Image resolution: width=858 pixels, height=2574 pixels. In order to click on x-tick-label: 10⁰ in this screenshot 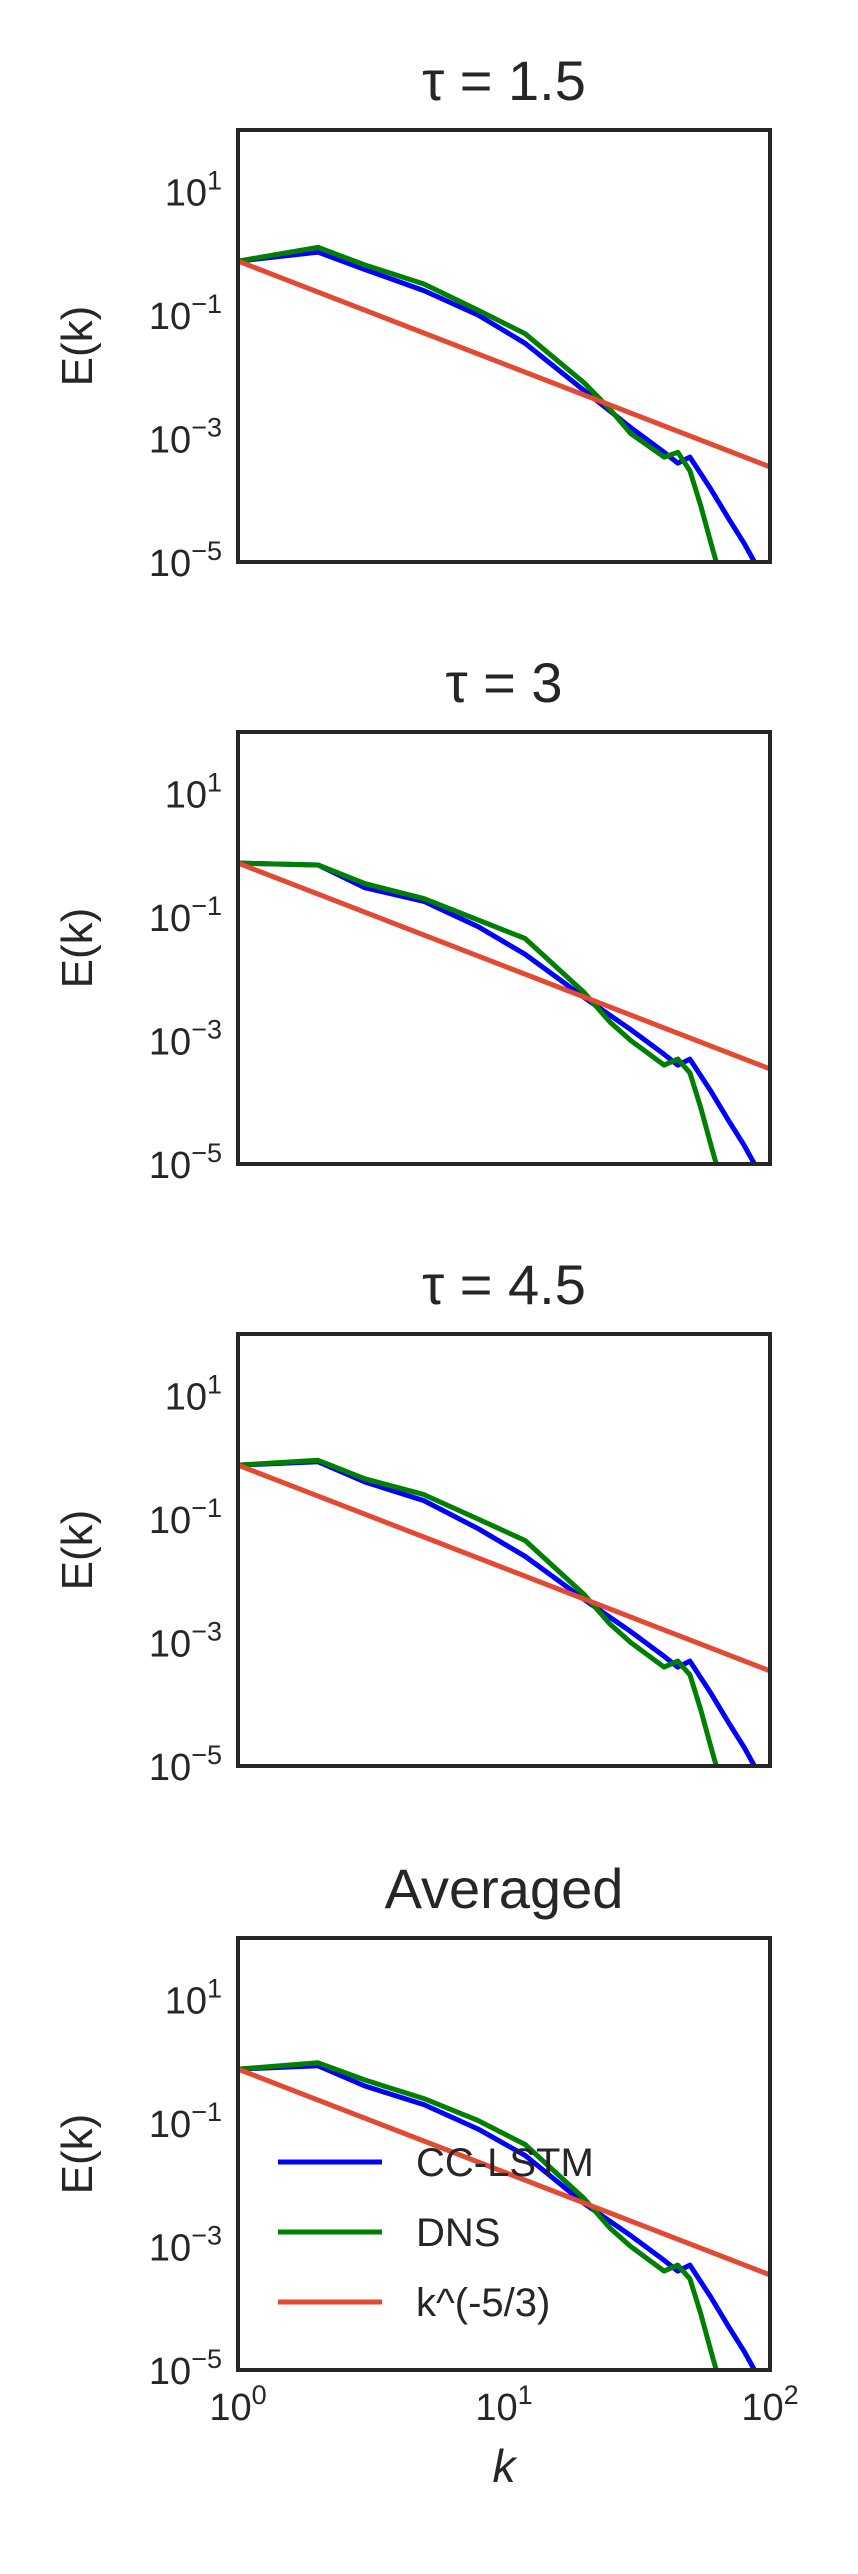, I will do `click(237, 2404)`.